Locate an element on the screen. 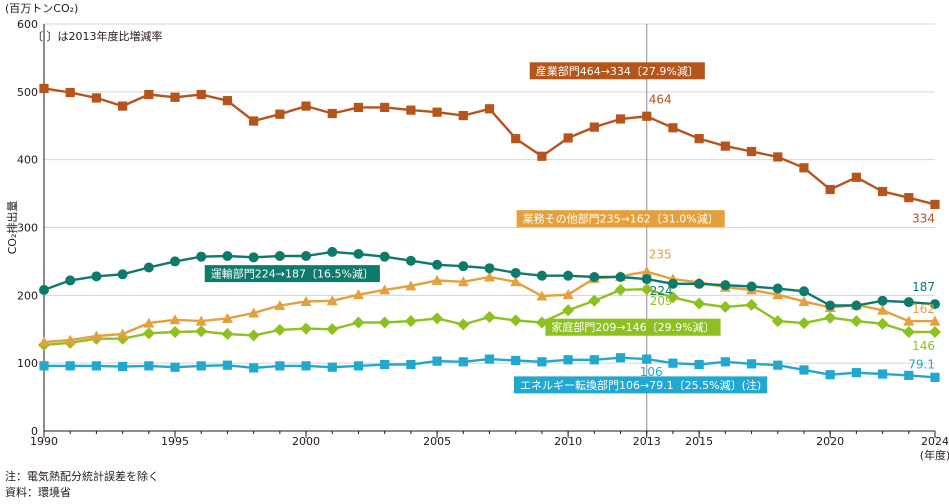 This screenshot has width=949, height=504. series-label-transport: 運輸部門224→187〔16.5%減〕 is located at coordinates (292, 274).